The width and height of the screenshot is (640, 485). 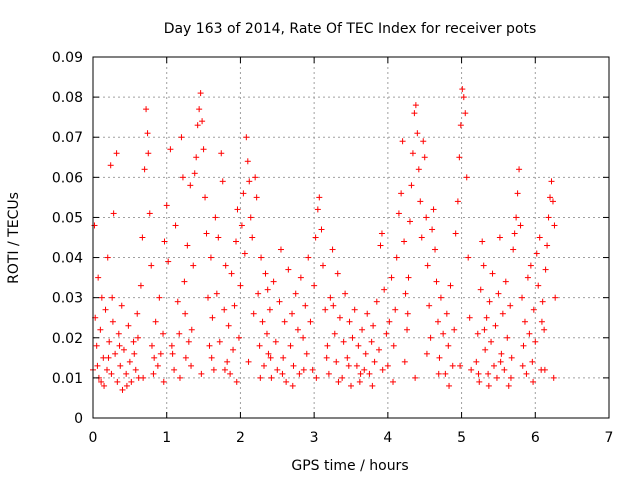 What do you see at coordinates (609, 438) in the screenshot?
I see `x-tick-label: 7` at bounding box center [609, 438].